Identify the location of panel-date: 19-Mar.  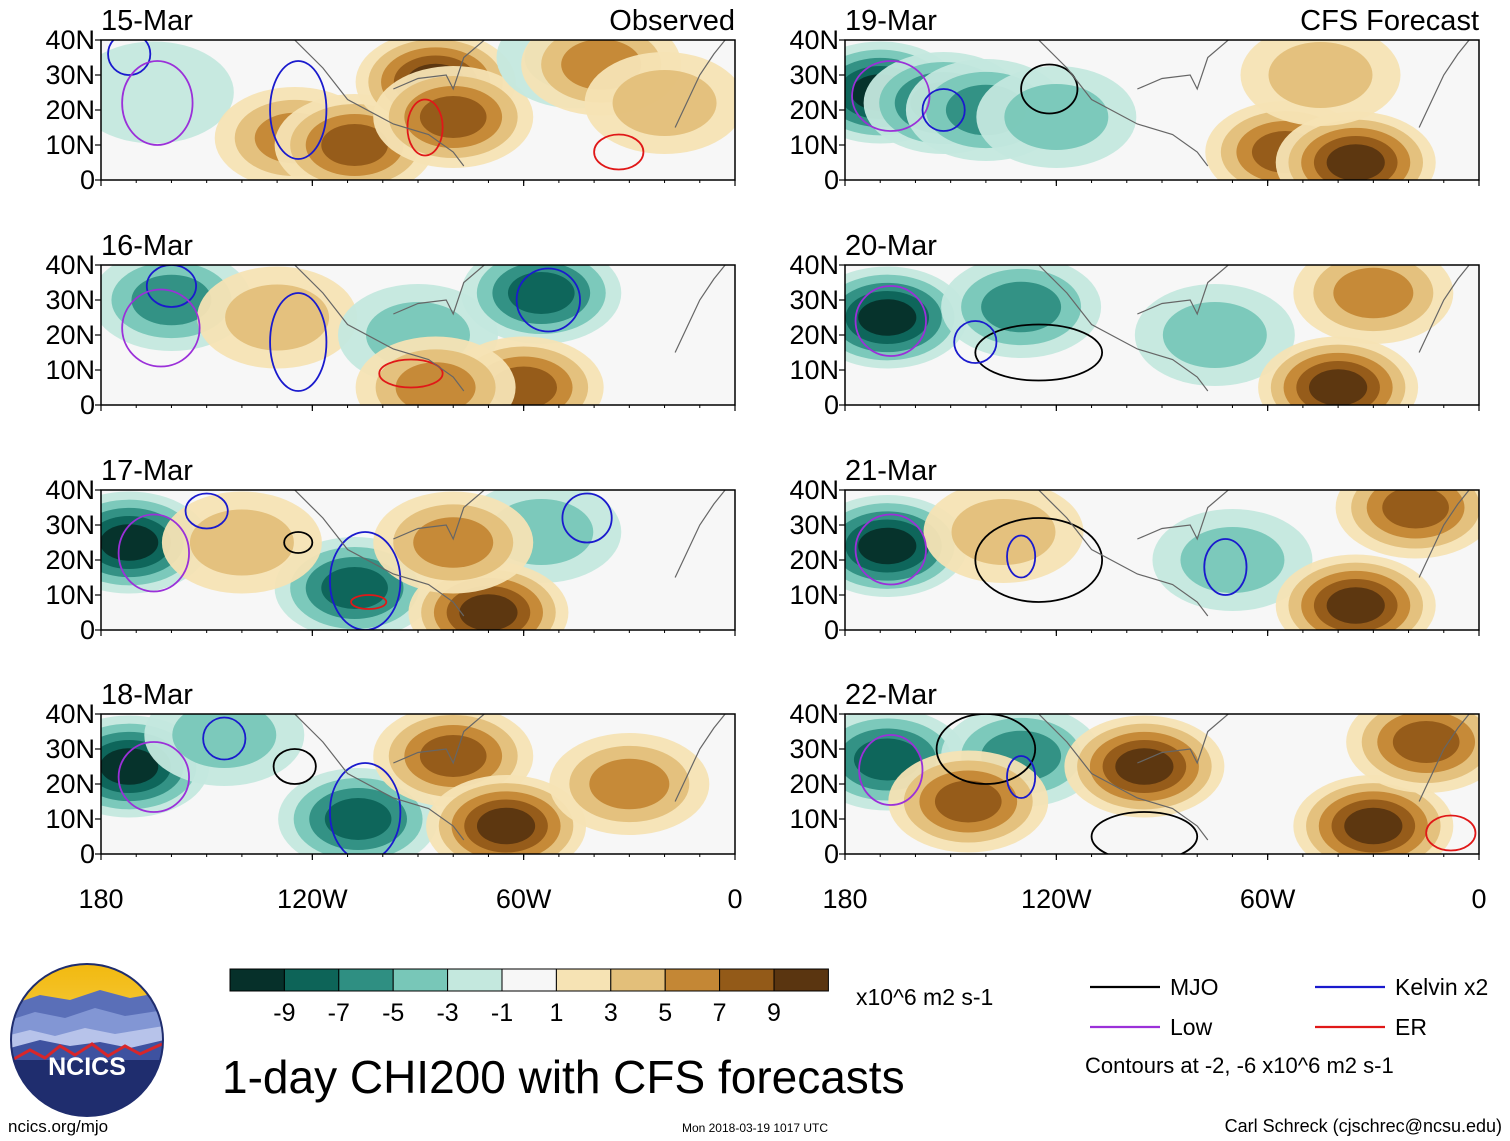
(891, 21).